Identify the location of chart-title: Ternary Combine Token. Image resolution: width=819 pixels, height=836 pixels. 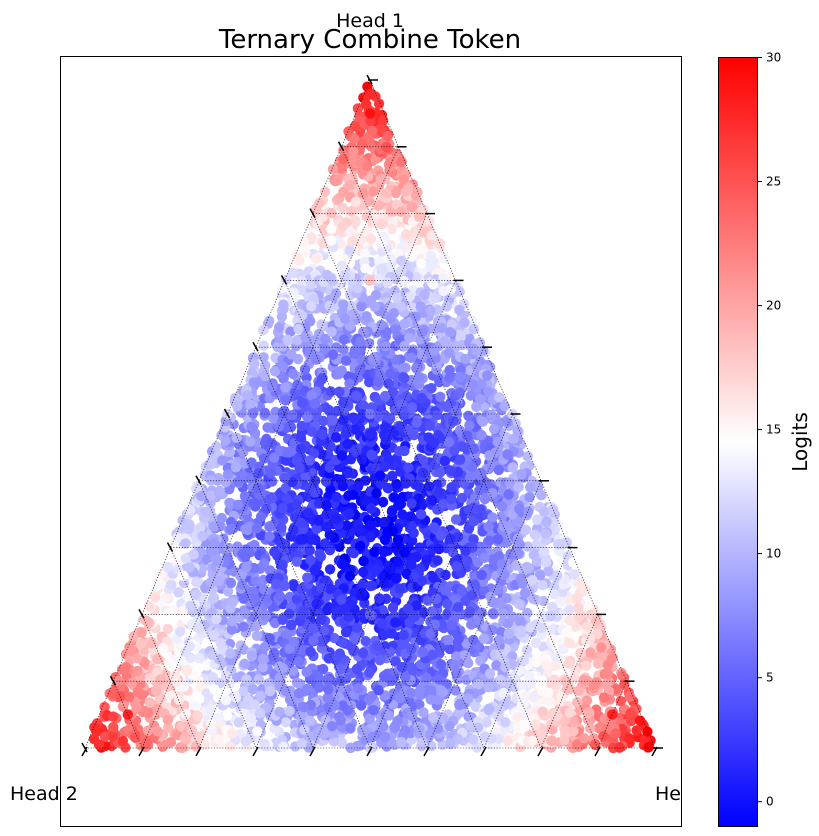
(369, 40).